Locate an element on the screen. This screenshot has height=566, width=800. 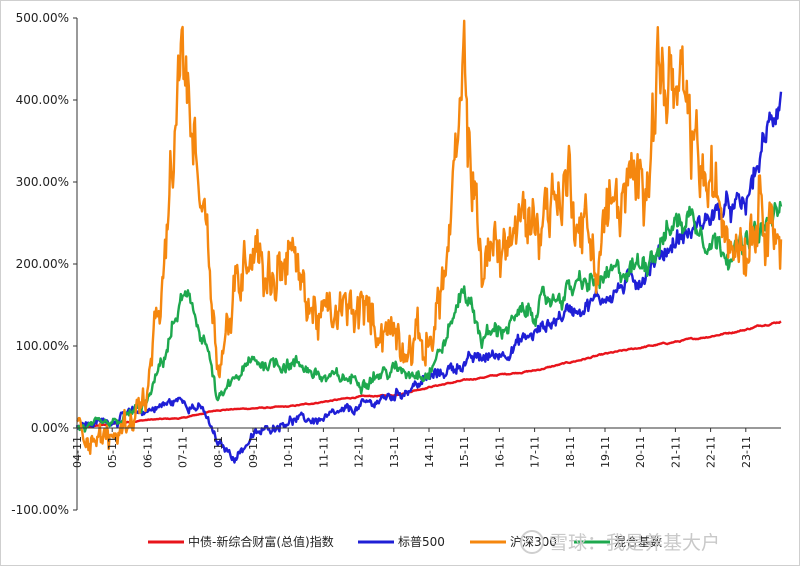
x-tick-label: 07-11 is located at coordinates (183, 452).